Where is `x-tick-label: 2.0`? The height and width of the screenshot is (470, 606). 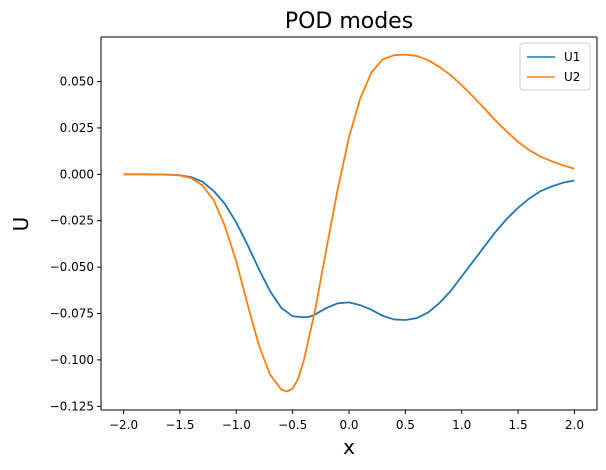 x-tick-label: 2.0 is located at coordinates (574, 425).